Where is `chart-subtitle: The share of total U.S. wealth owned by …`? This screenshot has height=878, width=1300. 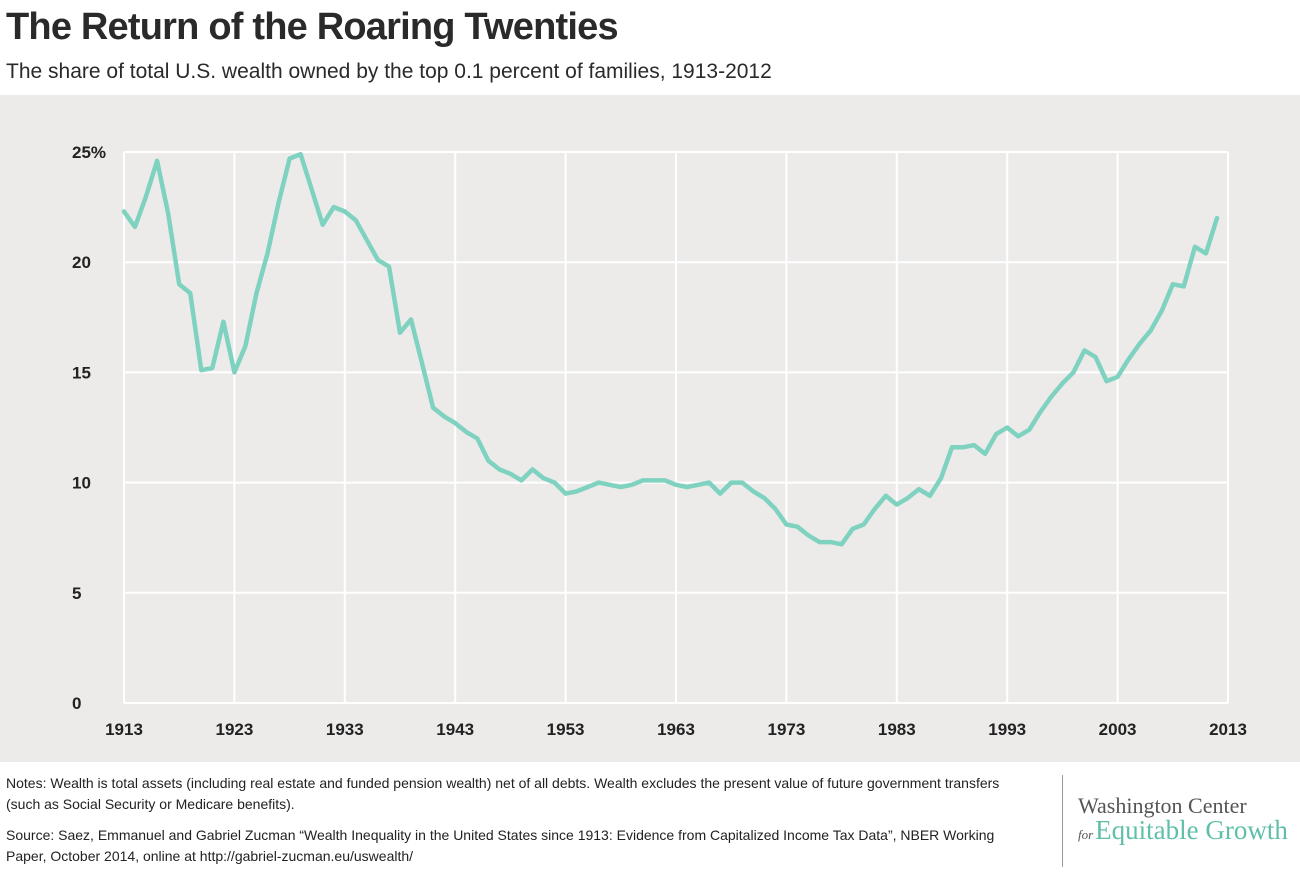 chart-subtitle: The share of total U.S. wealth owned by … is located at coordinates (389, 71).